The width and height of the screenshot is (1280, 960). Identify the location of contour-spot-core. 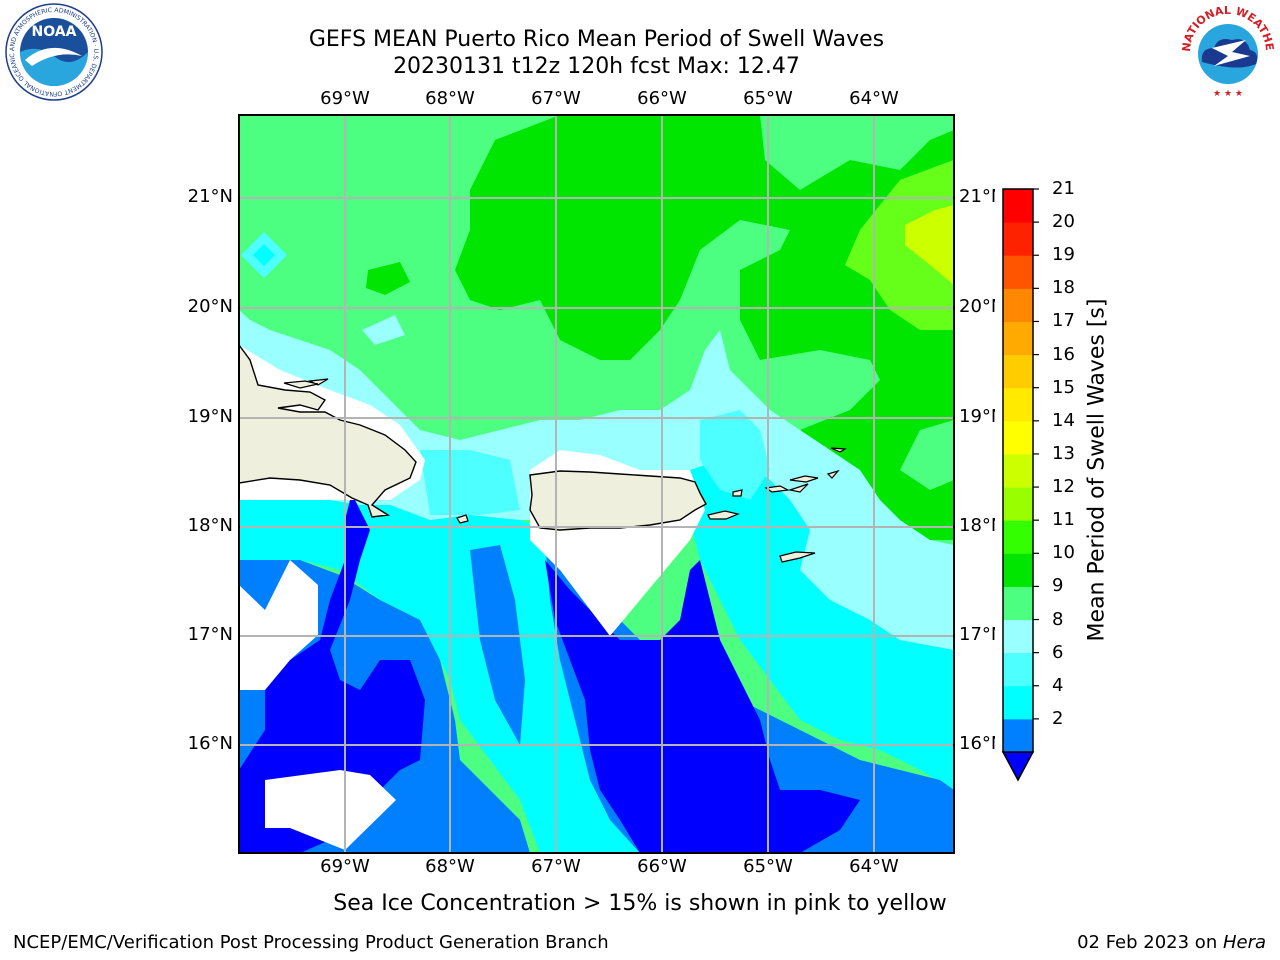
(264, 255).